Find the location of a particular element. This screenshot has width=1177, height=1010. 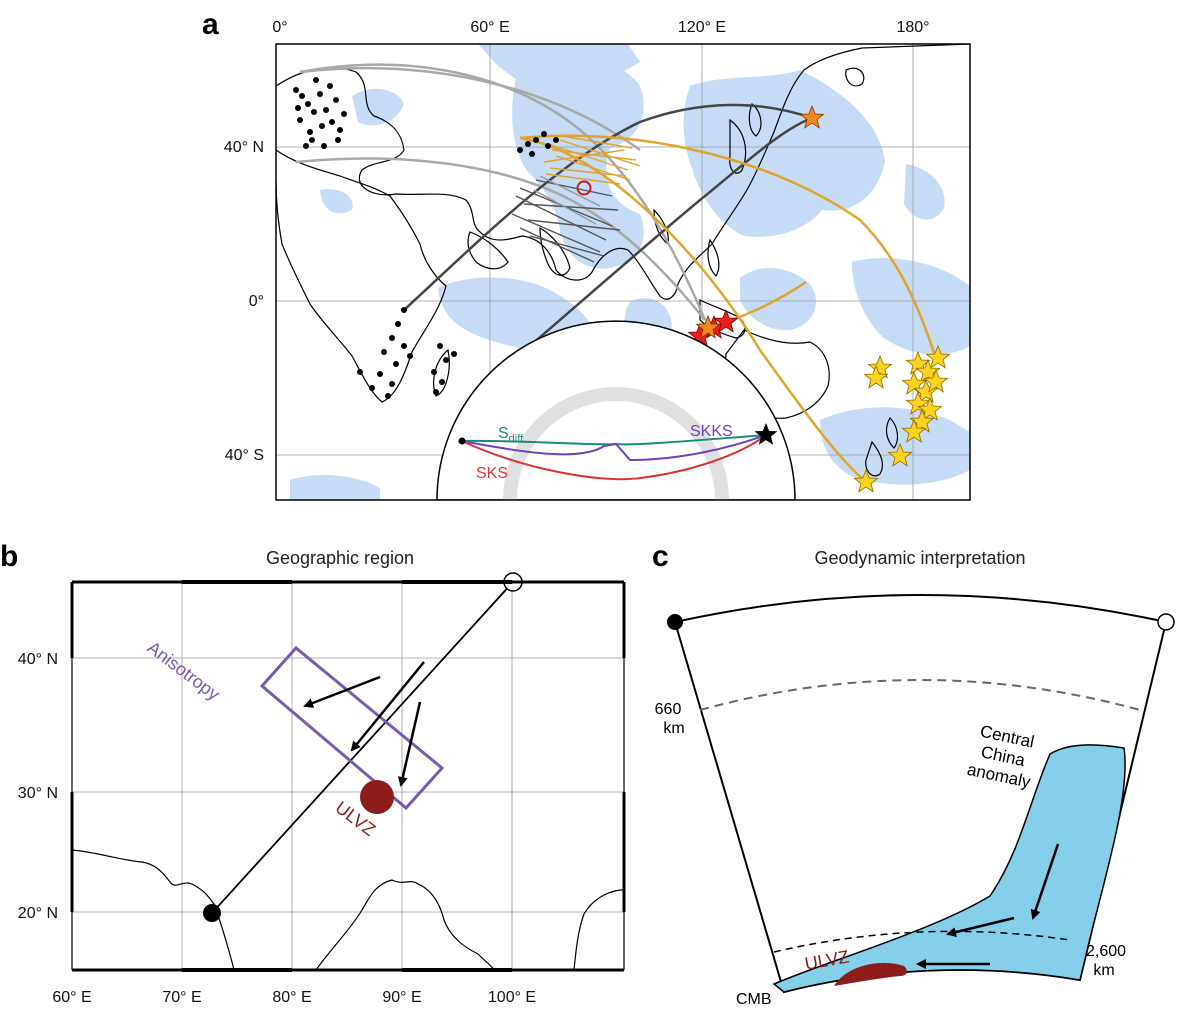

panel-b-lat-ticks: 40° N 30° N 20° N is located at coordinates (38, 786).